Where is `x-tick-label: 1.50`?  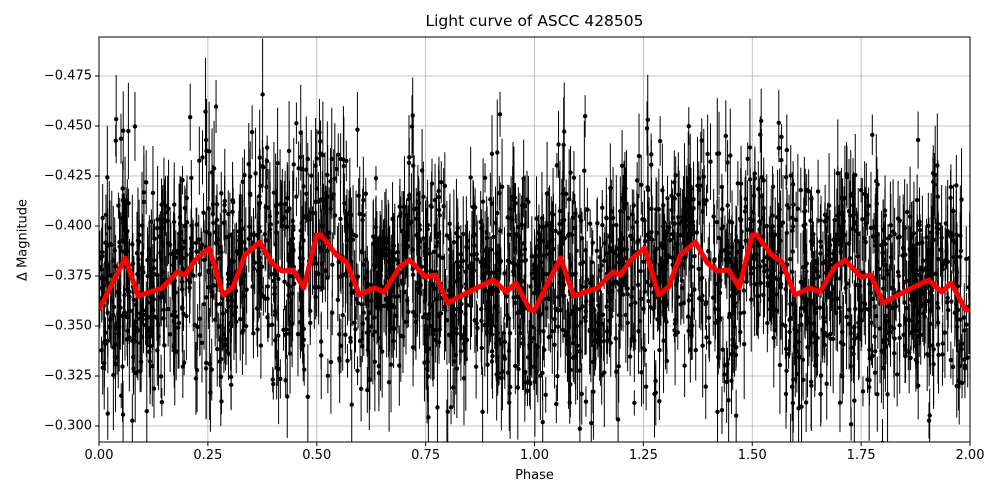 x-tick-label: 1.50 is located at coordinates (752, 455).